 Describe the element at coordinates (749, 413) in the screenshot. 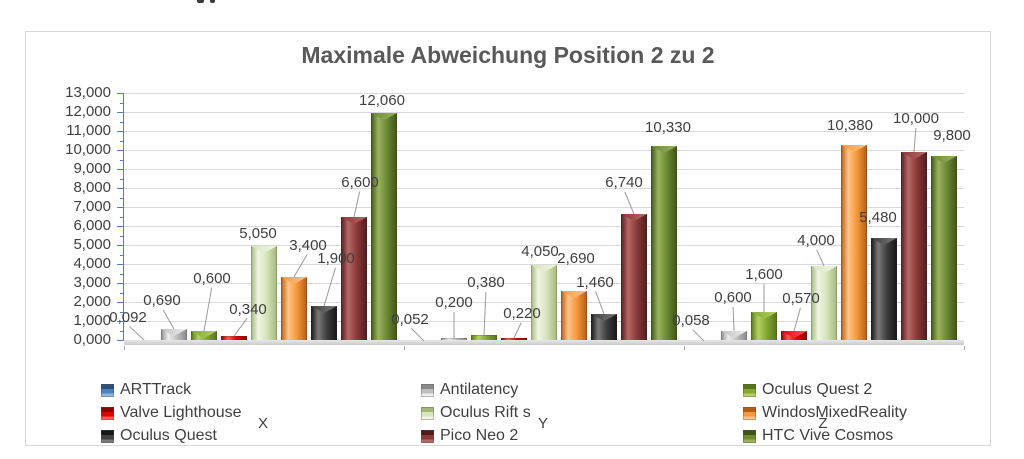

I see `legend-marker-windosmixedreality` at that location.